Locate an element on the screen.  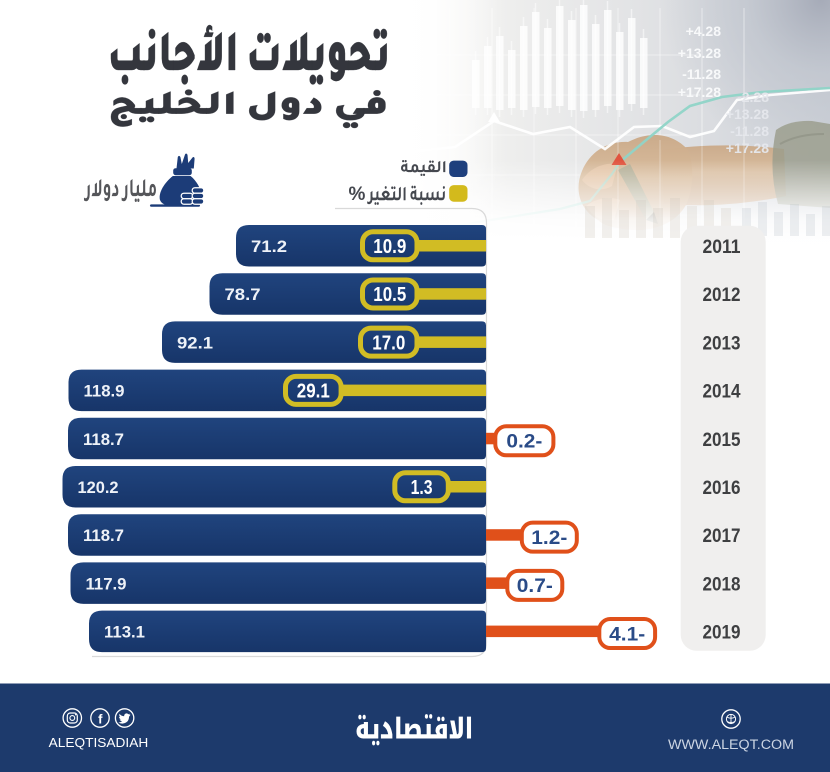
svg-text: 17.0 is located at coordinates (388, 343).